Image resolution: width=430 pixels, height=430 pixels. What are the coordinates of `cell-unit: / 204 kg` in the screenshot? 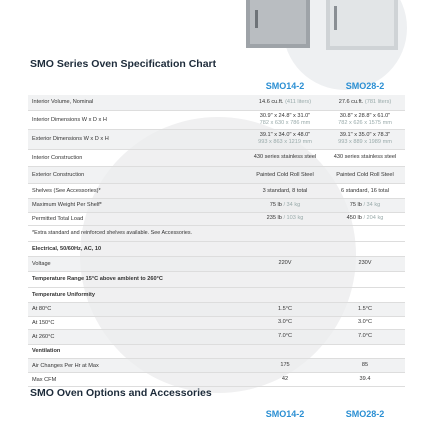 It's located at (373, 218).